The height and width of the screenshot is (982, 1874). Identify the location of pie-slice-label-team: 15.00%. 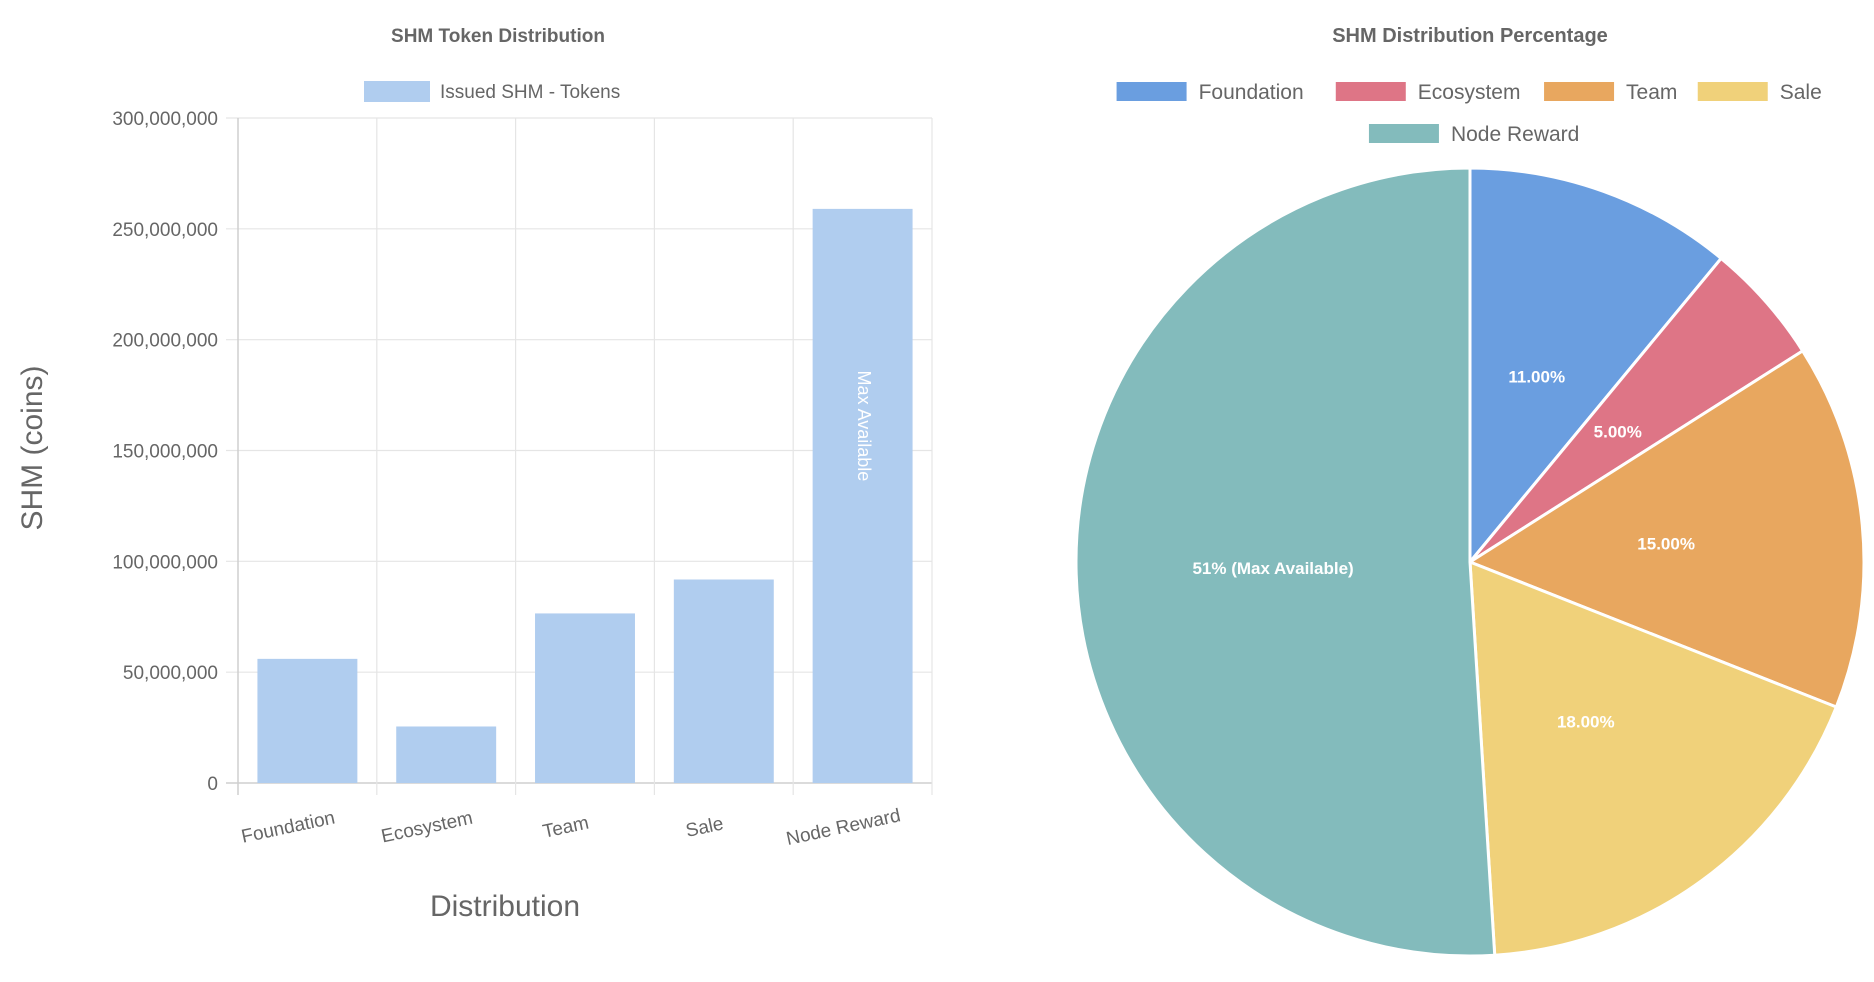
(1666, 543).